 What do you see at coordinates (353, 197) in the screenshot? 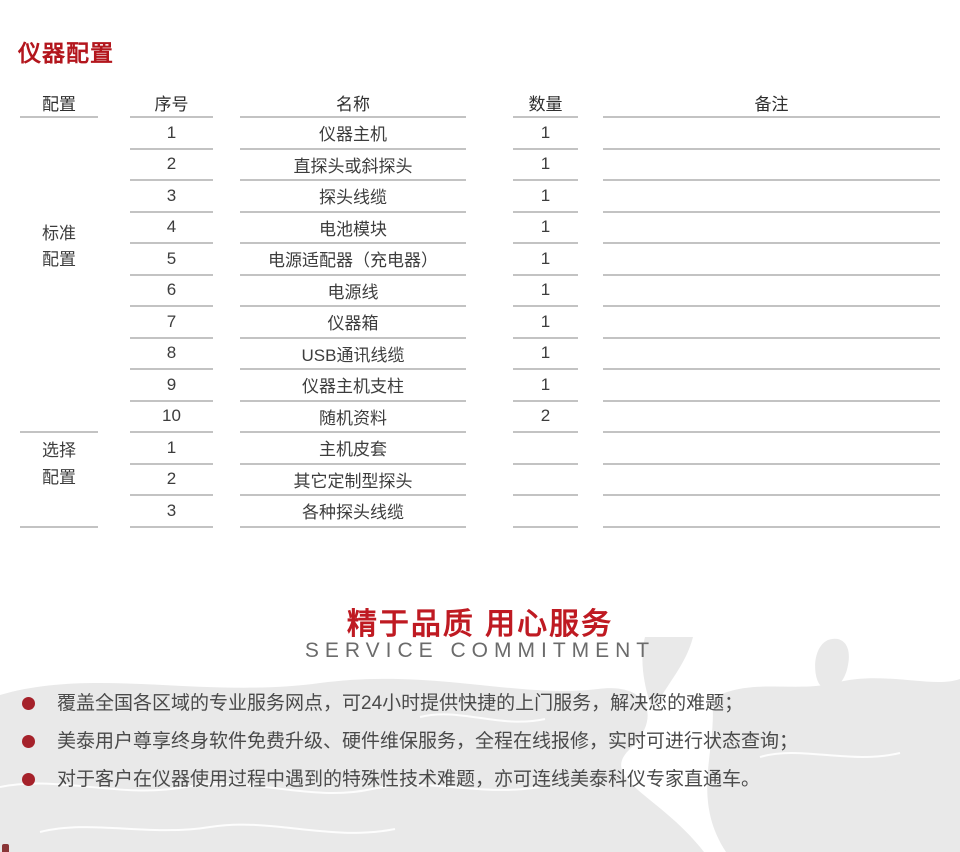
I see `cell-name: 探头线缆` at bounding box center [353, 197].